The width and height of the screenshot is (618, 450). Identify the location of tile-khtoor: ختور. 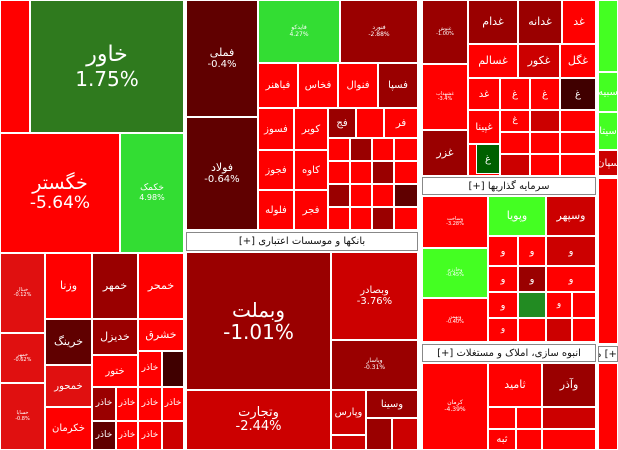
(115, 371).